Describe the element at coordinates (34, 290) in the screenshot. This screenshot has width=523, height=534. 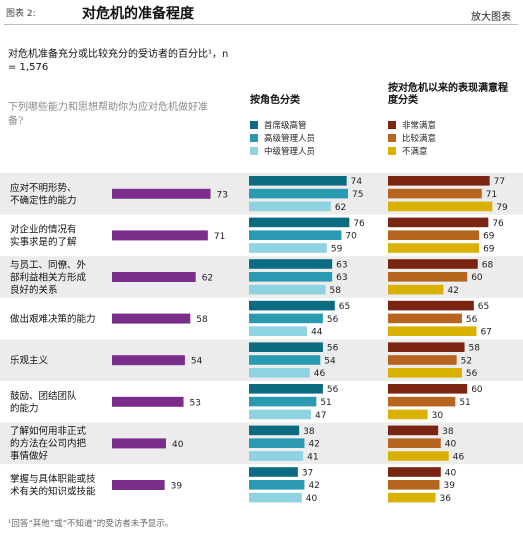
I see `category-label: 良好的关系` at that location.